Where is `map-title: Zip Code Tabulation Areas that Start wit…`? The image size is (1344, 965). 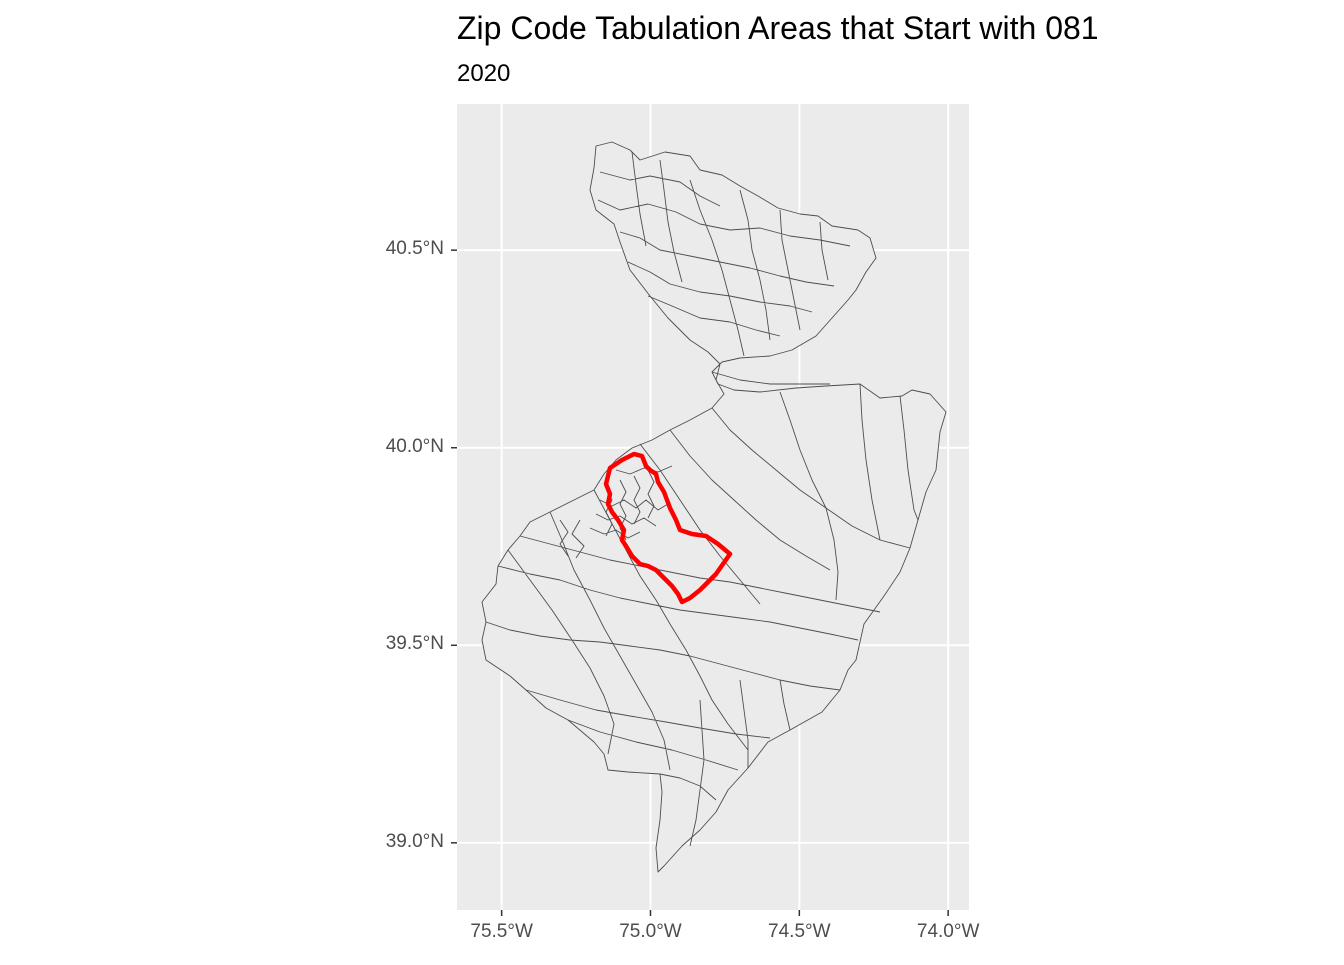
map-title: Zip Code Tabulation Areas that Start wit… is located at coordinates (778, 28).